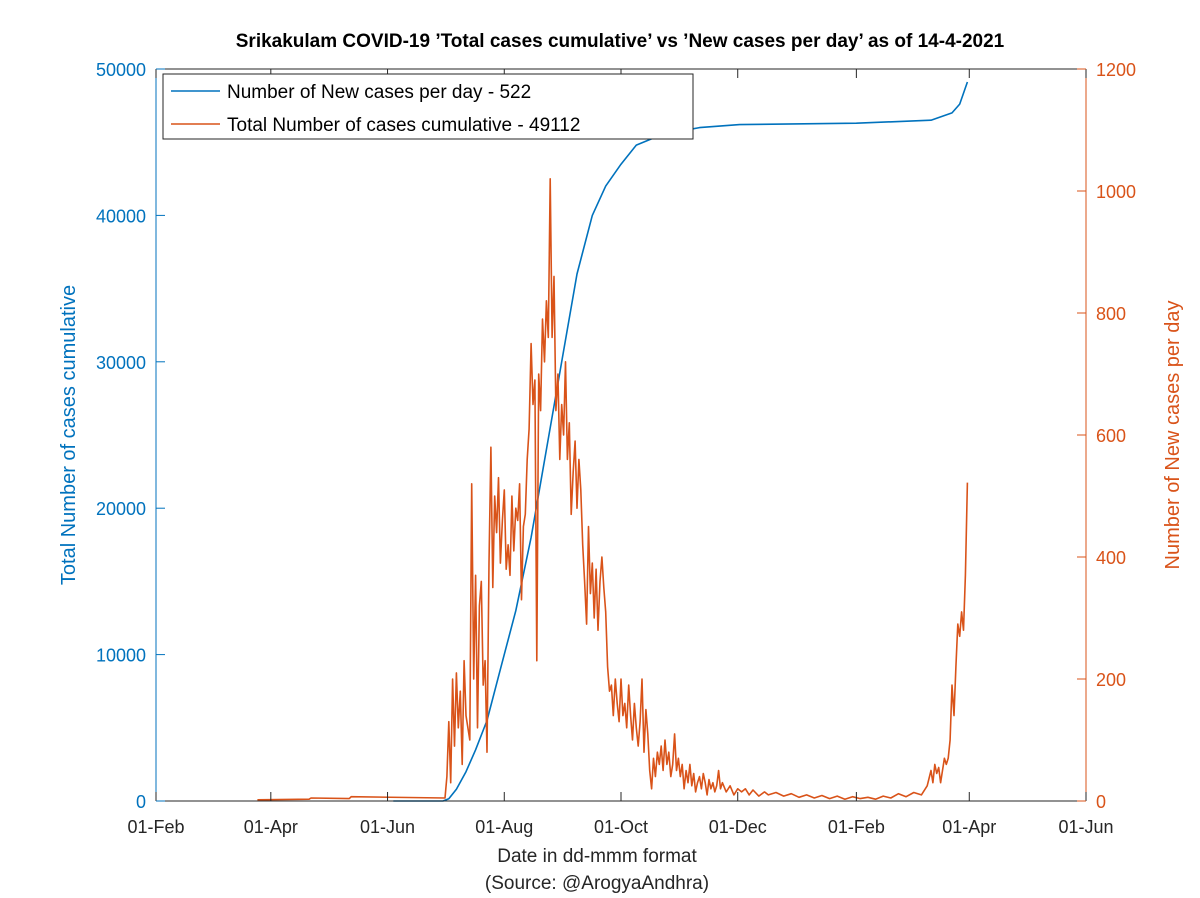 The width and height of the screenshot is (1200, 898). What do you see at coordinates (1116, 70) in the screenshot?
I see `right-tick-label: 1200` at bounding box center [1116, 70].